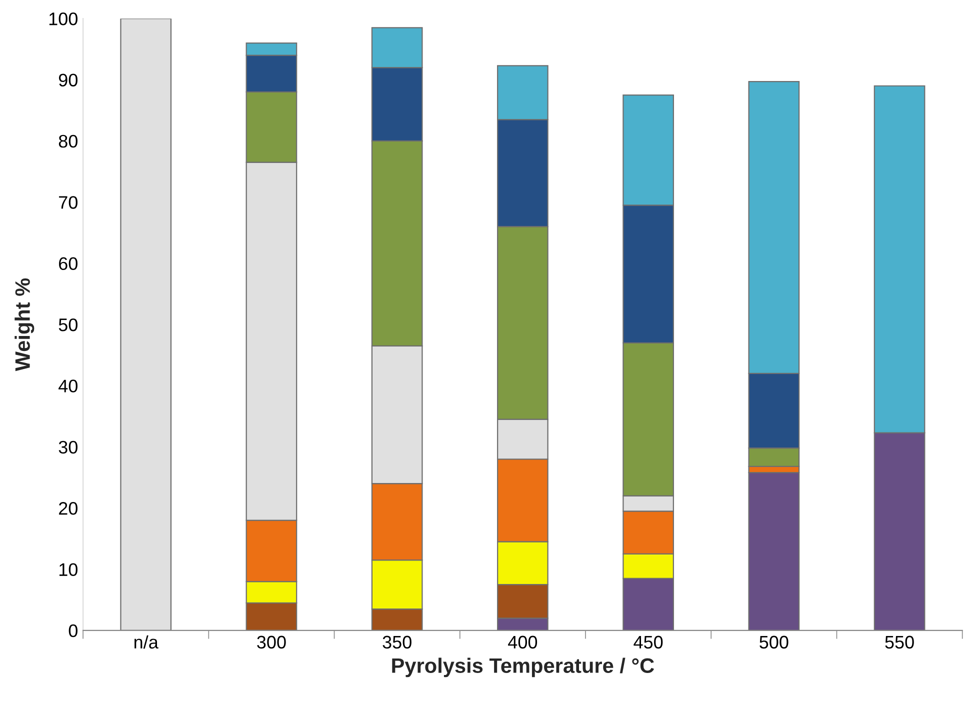 This screenshot has width=977, height=714. What do you see at coordinates (774, 642) in the screenshot?
I see `x-tick-label: 500` at bounding box center [774, 642].